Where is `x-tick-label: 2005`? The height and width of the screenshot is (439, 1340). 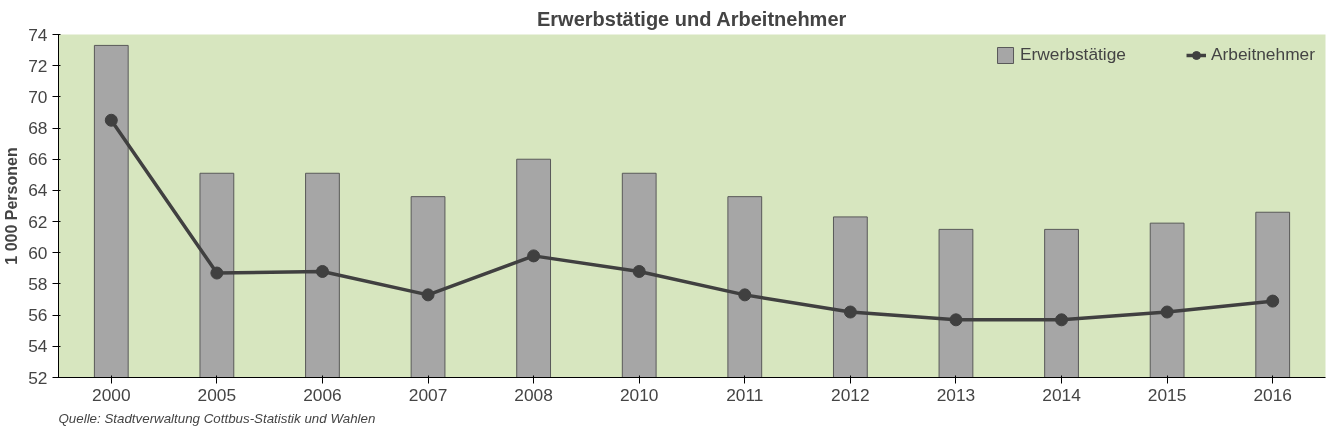
x-tick-label: 2005 is located at coordinates (217, 394).